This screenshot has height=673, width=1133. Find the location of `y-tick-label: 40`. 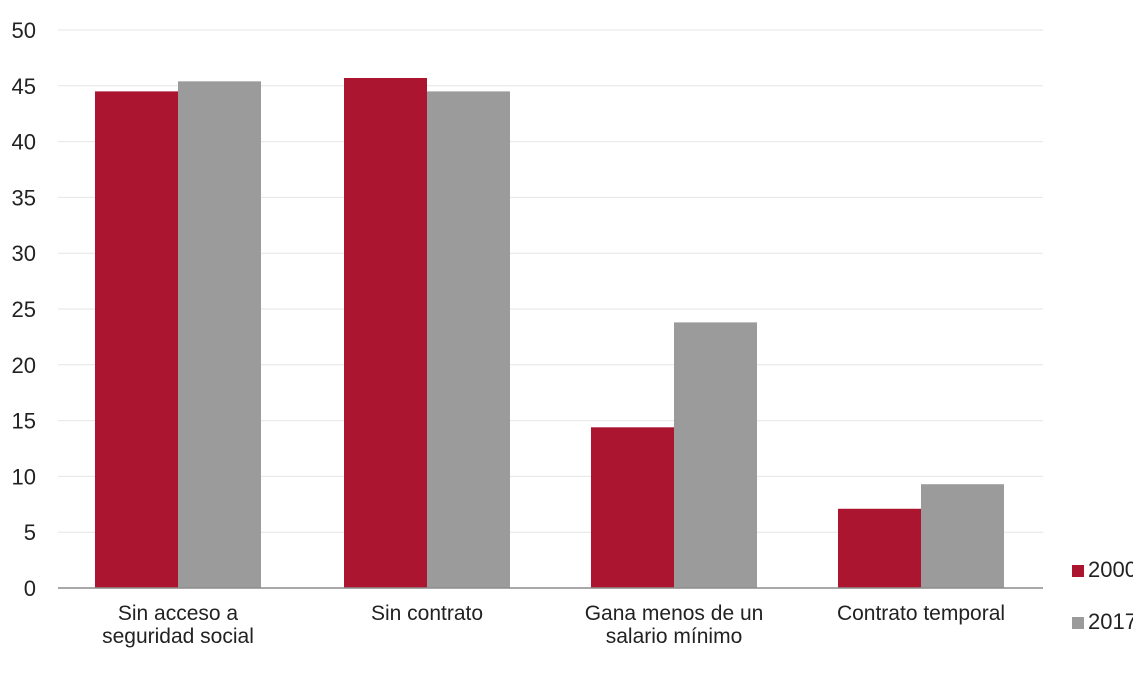

y-tick-label: 40 is located at coordinates (24, 142).